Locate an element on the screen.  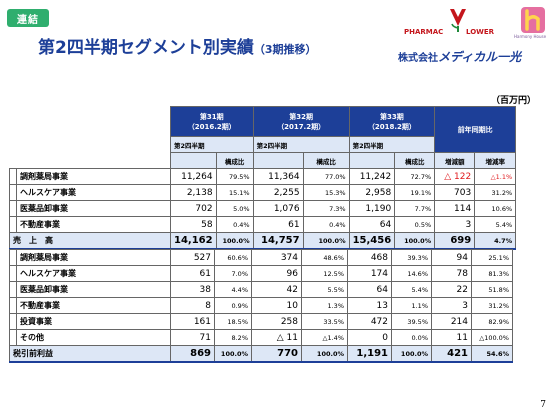
value-32: 96 is located at coordinates (276, 273).